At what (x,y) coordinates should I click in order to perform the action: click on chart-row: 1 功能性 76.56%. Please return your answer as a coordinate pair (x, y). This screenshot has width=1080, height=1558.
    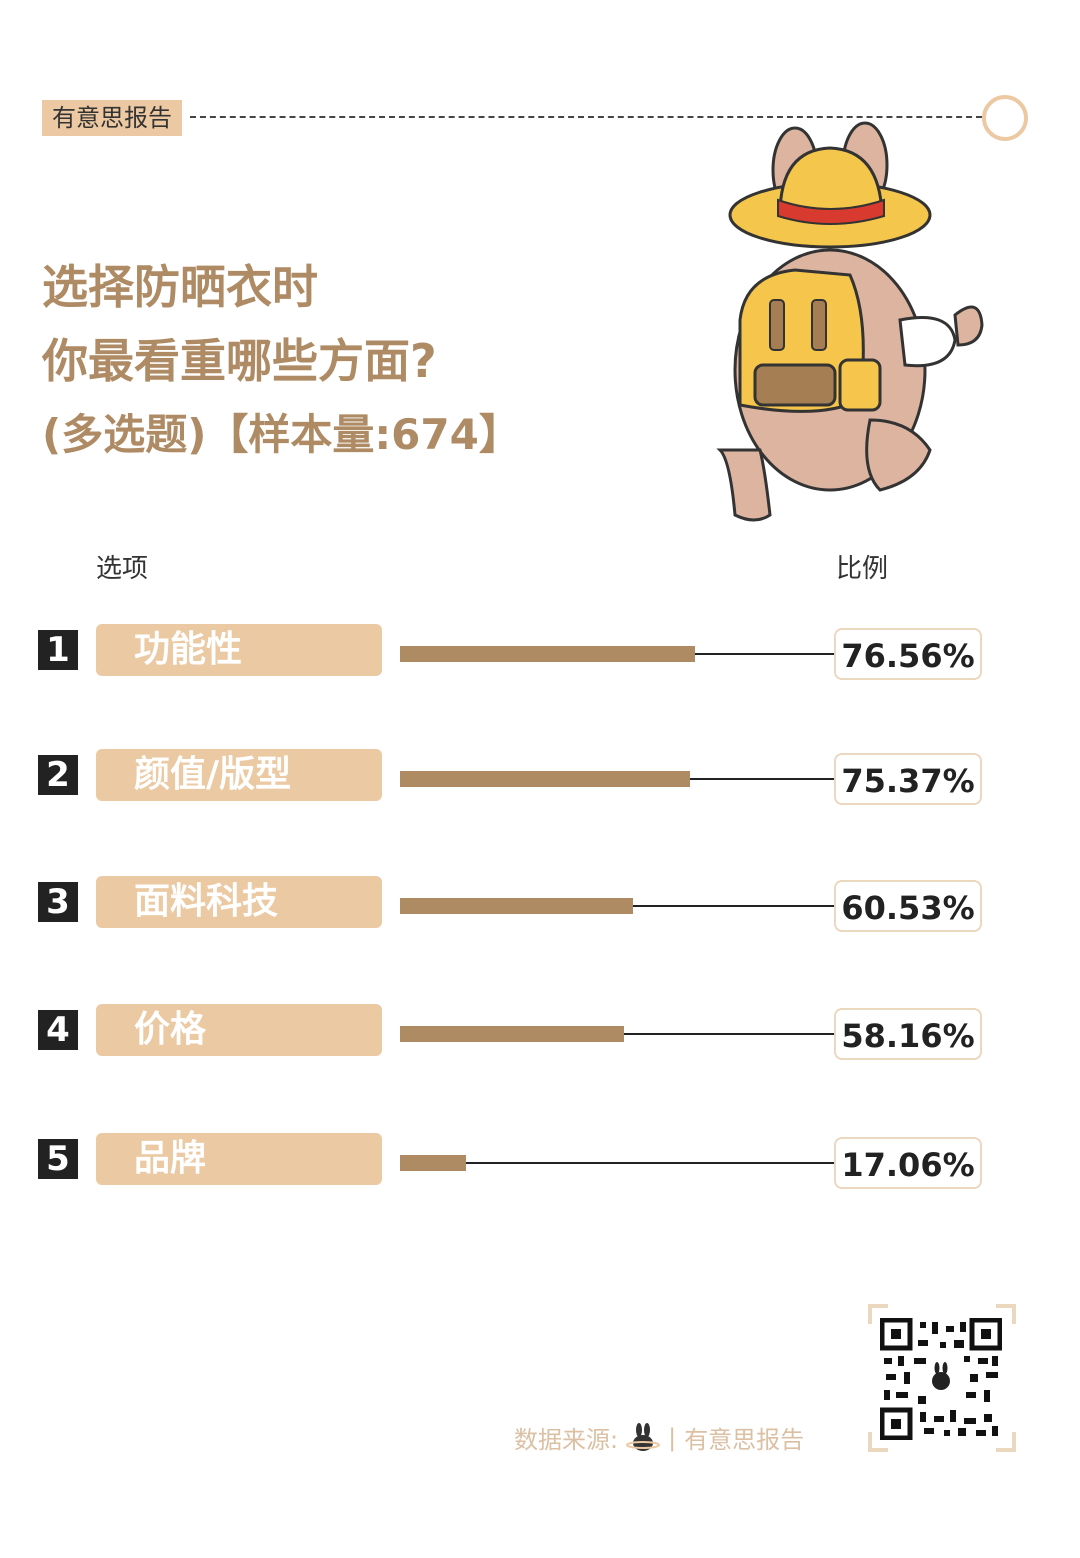
    Looking at the image, I should click on (540, 654).